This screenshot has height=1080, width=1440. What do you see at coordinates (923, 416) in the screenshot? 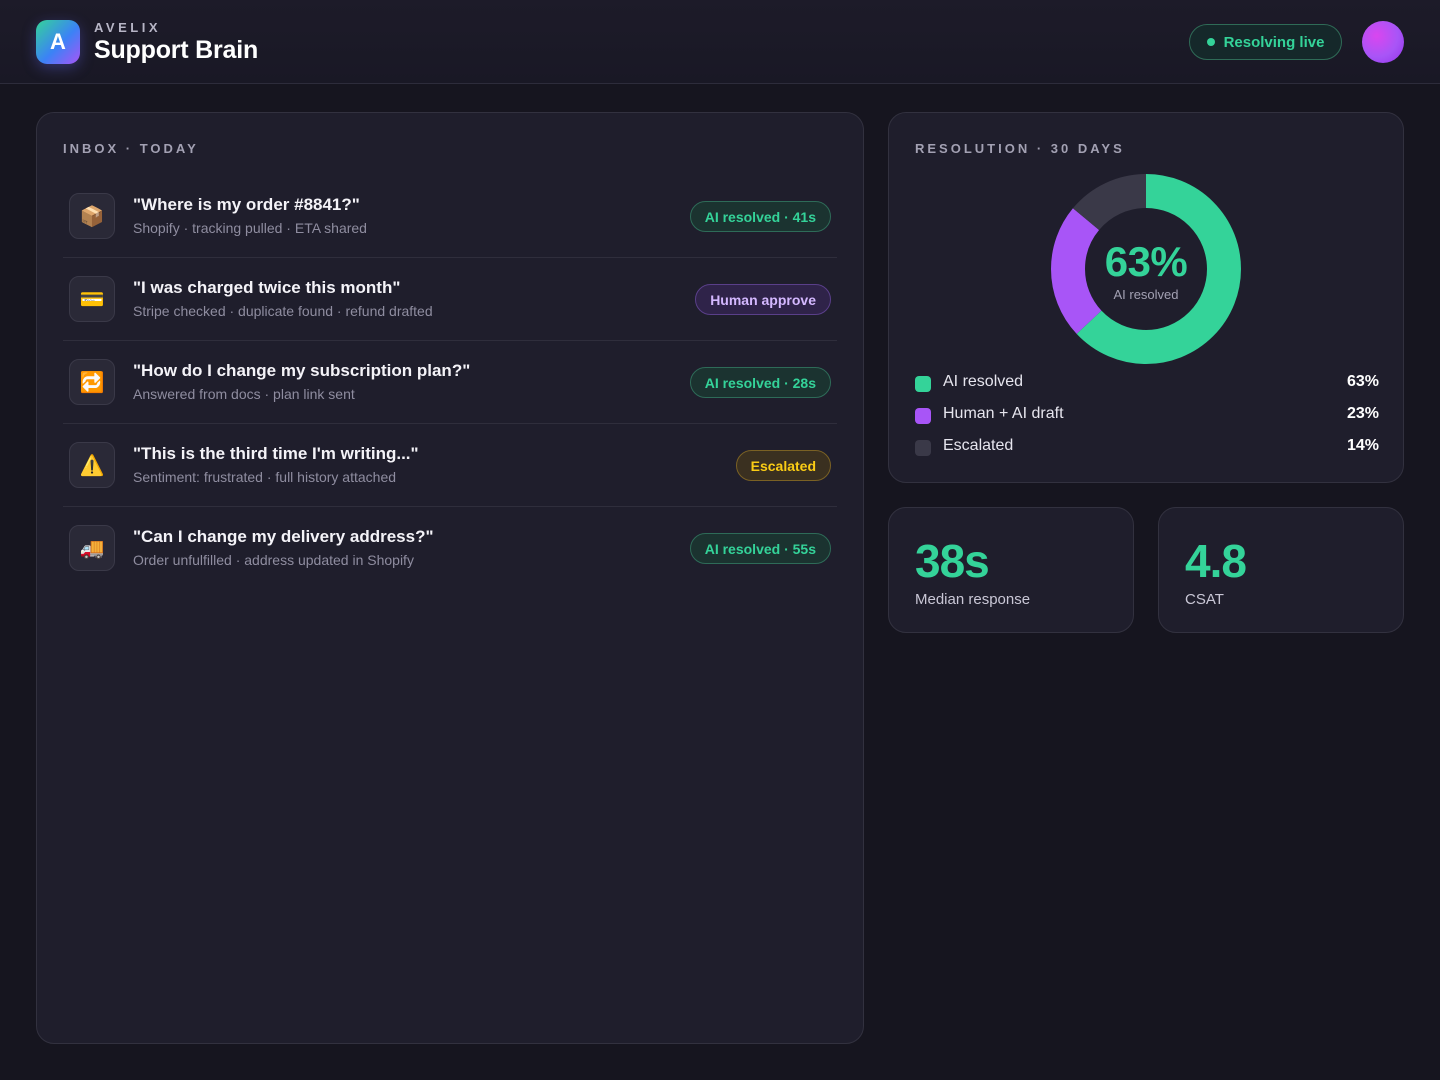
I see `legend-swatch-human-ai-draft` at bounding box center [923, 416].